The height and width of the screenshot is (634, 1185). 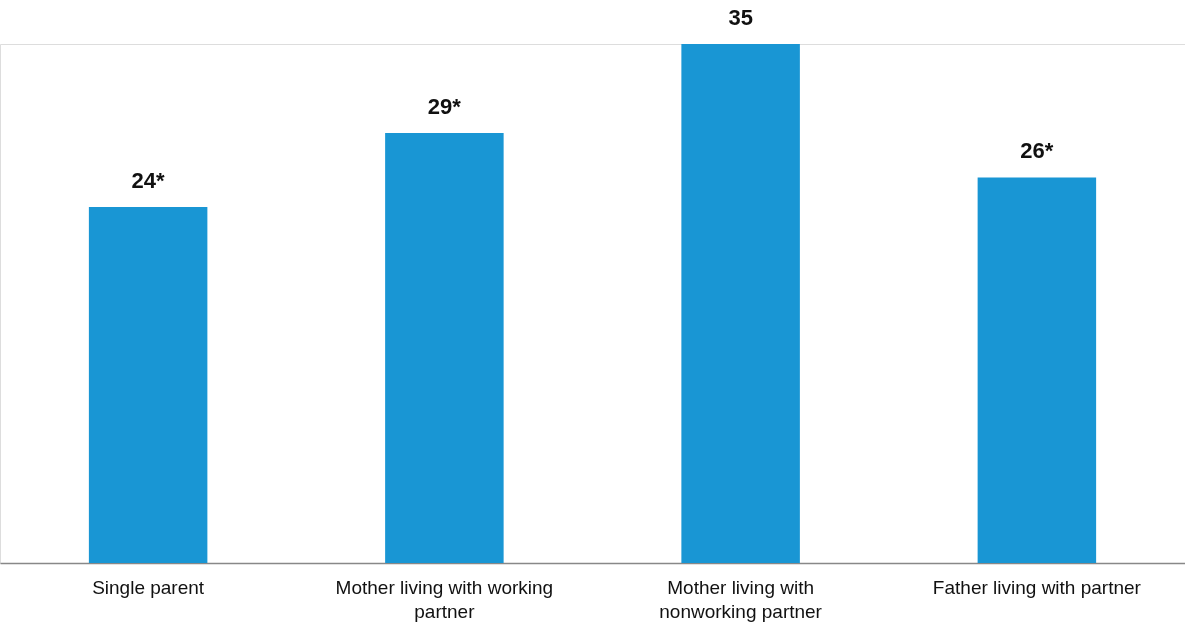 What do you see at coordinates (148, 587) in the screenshot?
I see `x-tick-label: Single parent` at bounding box center [148, 587].